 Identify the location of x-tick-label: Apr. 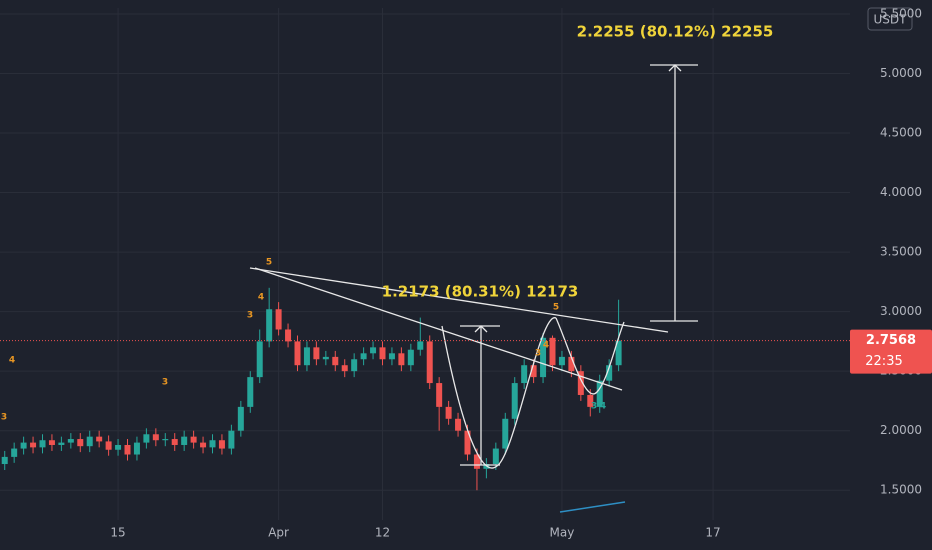
(278, 533).